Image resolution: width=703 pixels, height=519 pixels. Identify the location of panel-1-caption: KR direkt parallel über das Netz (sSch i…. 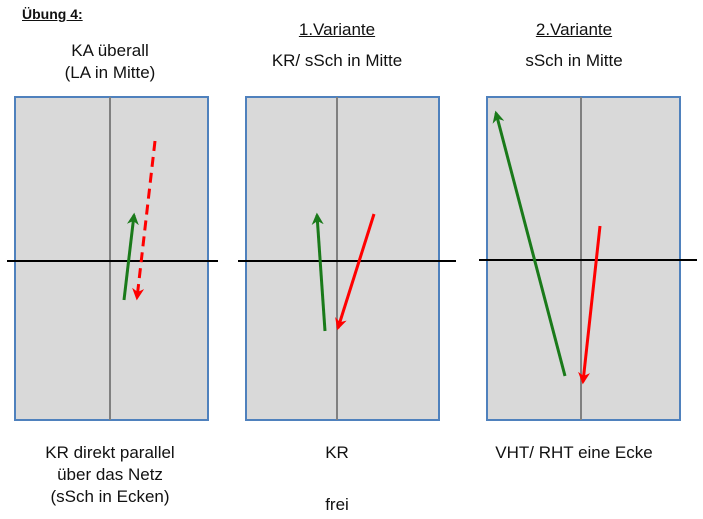
(110, 474).